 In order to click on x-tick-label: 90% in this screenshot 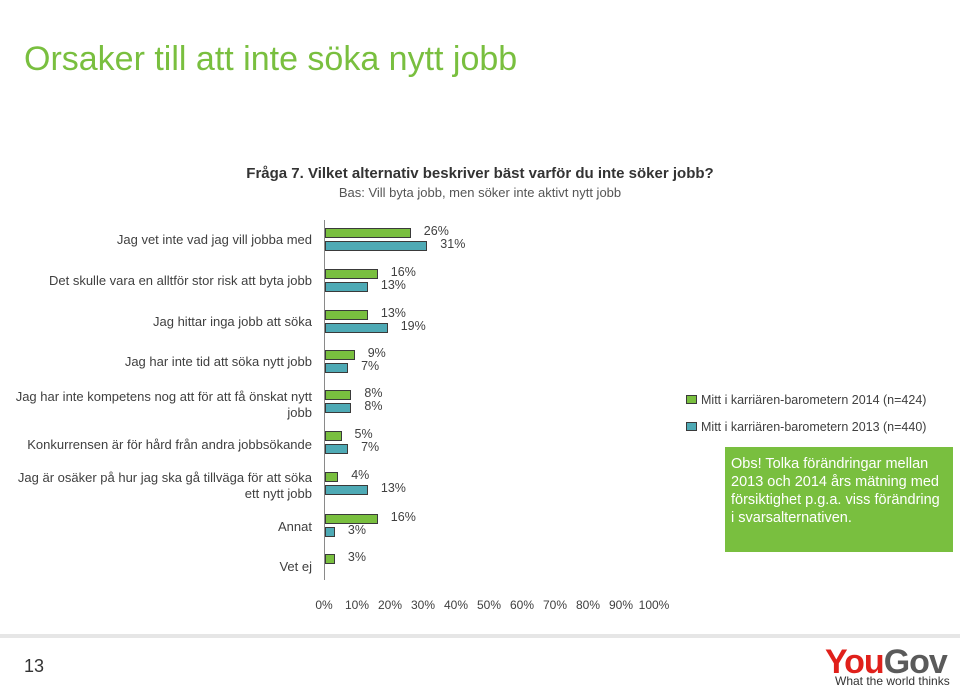, I will do `click(621, 605)`.